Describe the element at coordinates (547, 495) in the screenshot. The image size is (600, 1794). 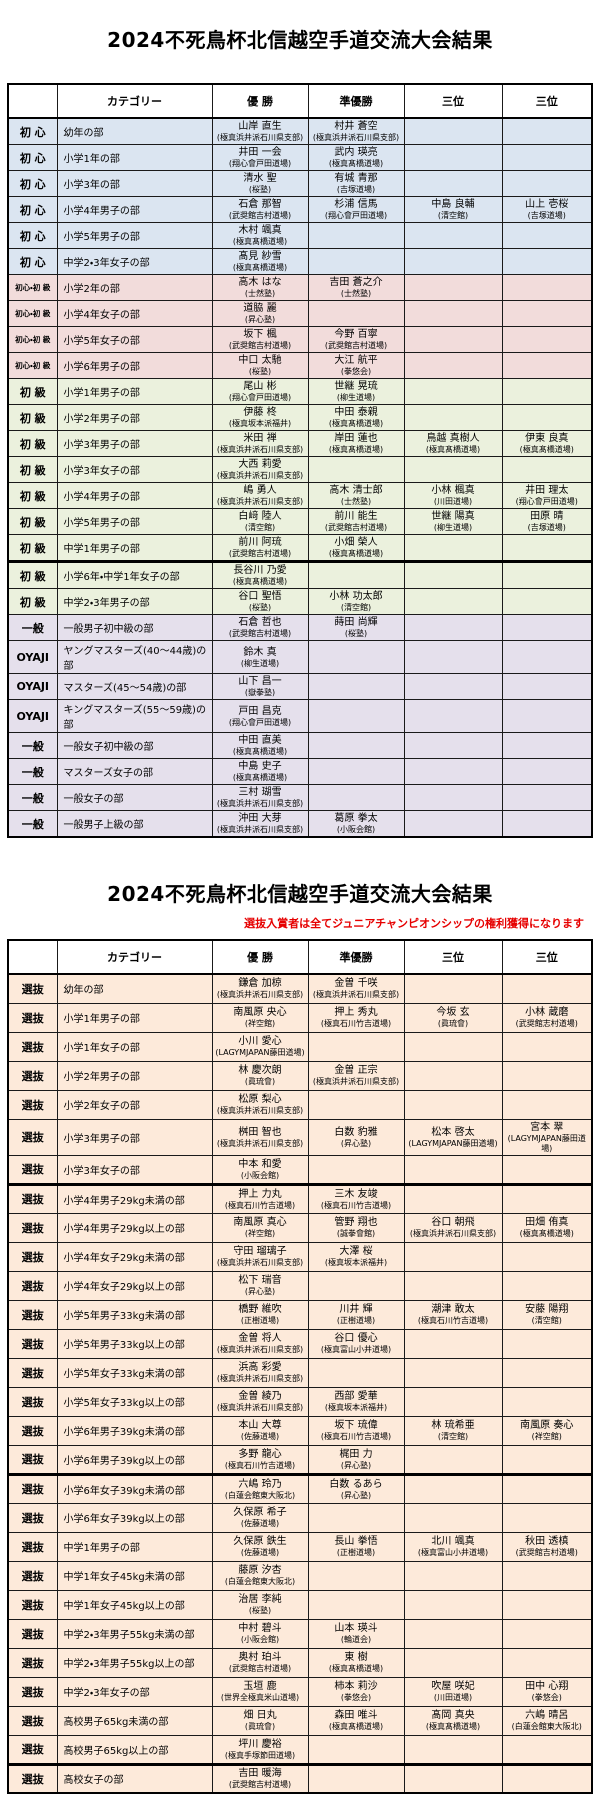
I see `third-place-cell-b: 井田 理太 (翔心會戸田道場)` at that location.